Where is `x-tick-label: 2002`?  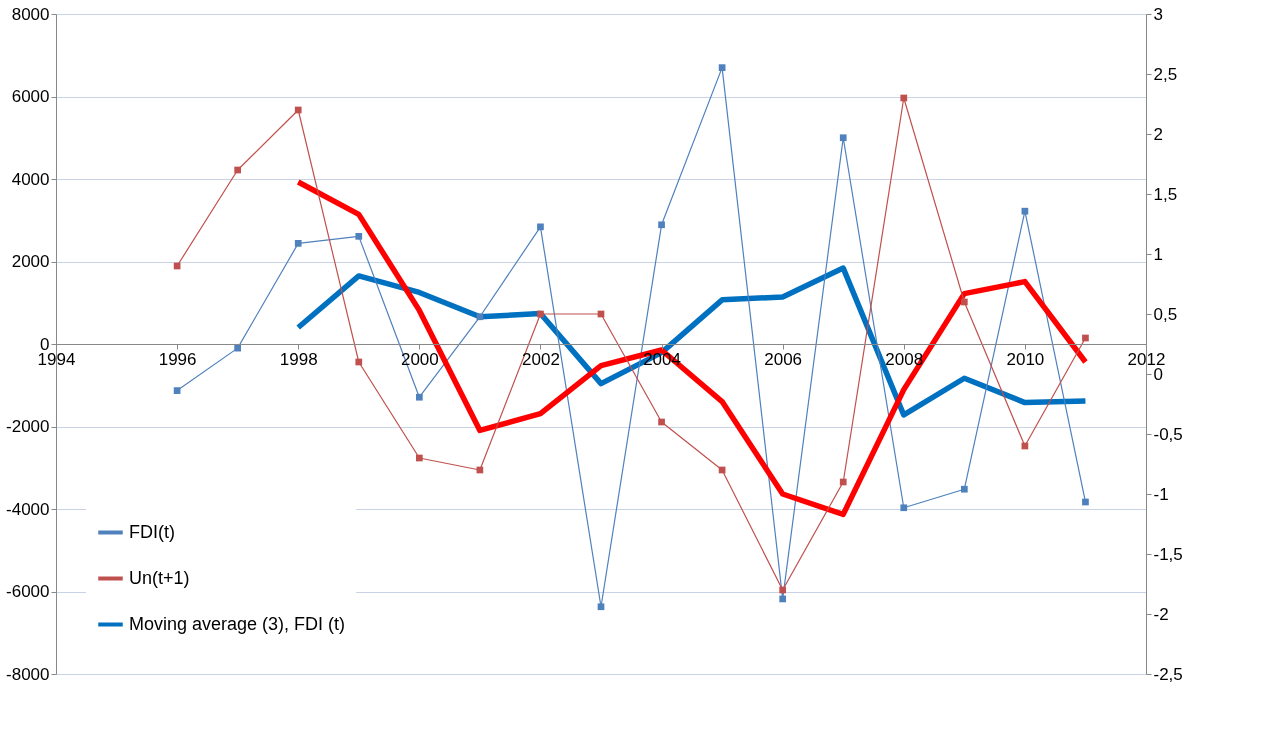 x-tick-label: 2002 is located at coordinates (541, 359).